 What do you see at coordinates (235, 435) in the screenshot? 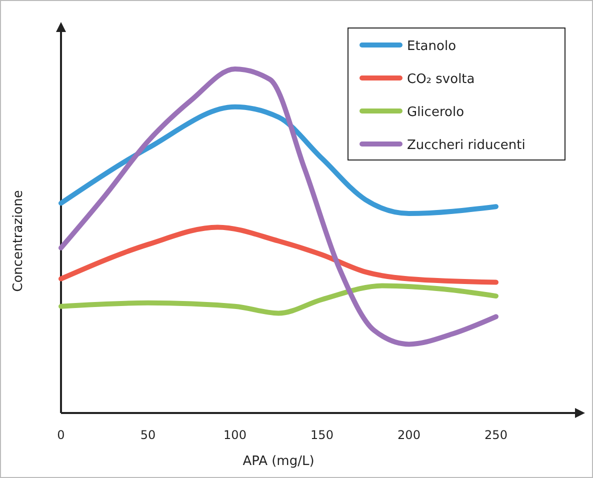
I see `x-tick-label: 100` at bounding box center [235, 435].